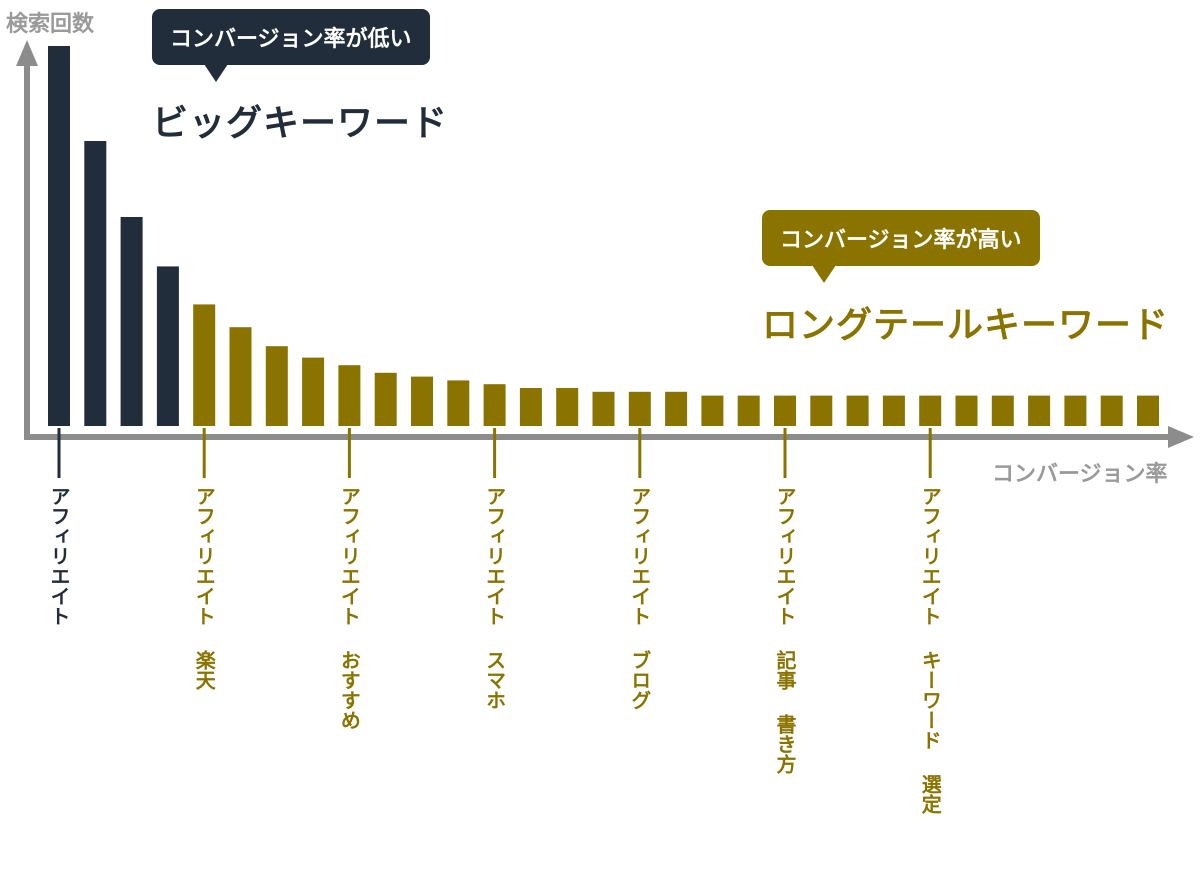 Image resolution: width=1200 pixels, height=896 pixels. I want to click on longtail-keyword-callout: コンバージョン率が高い, so click(901, 246).